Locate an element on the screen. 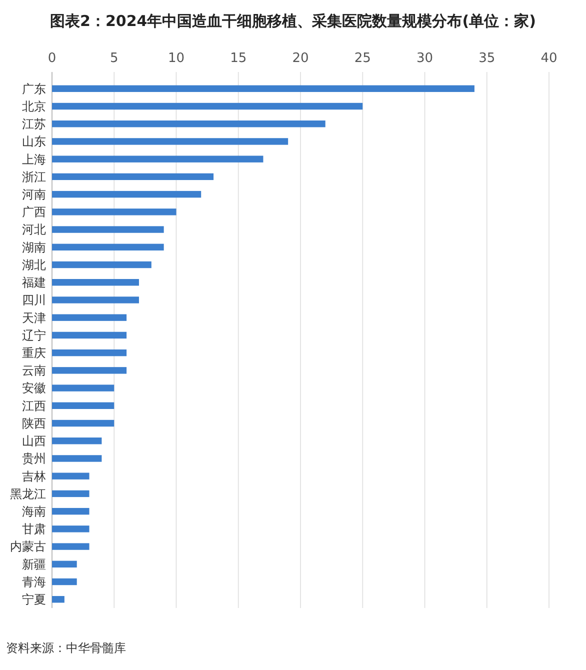  y-tick-label: 山西 is located at coordinates (34, 441).